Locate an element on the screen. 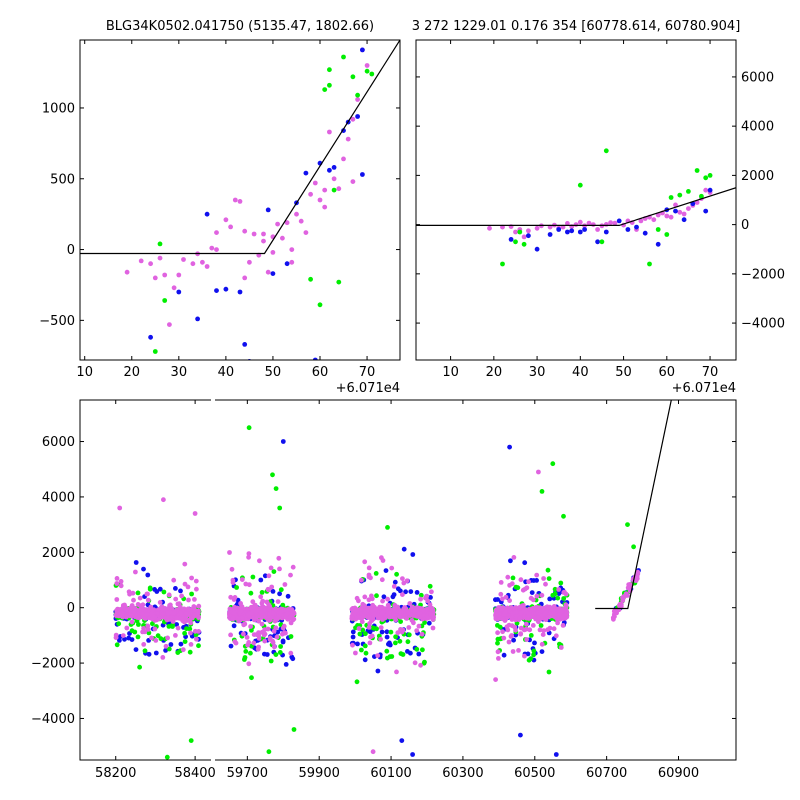  panel-1-model-line is located at coordinates (576, 206).